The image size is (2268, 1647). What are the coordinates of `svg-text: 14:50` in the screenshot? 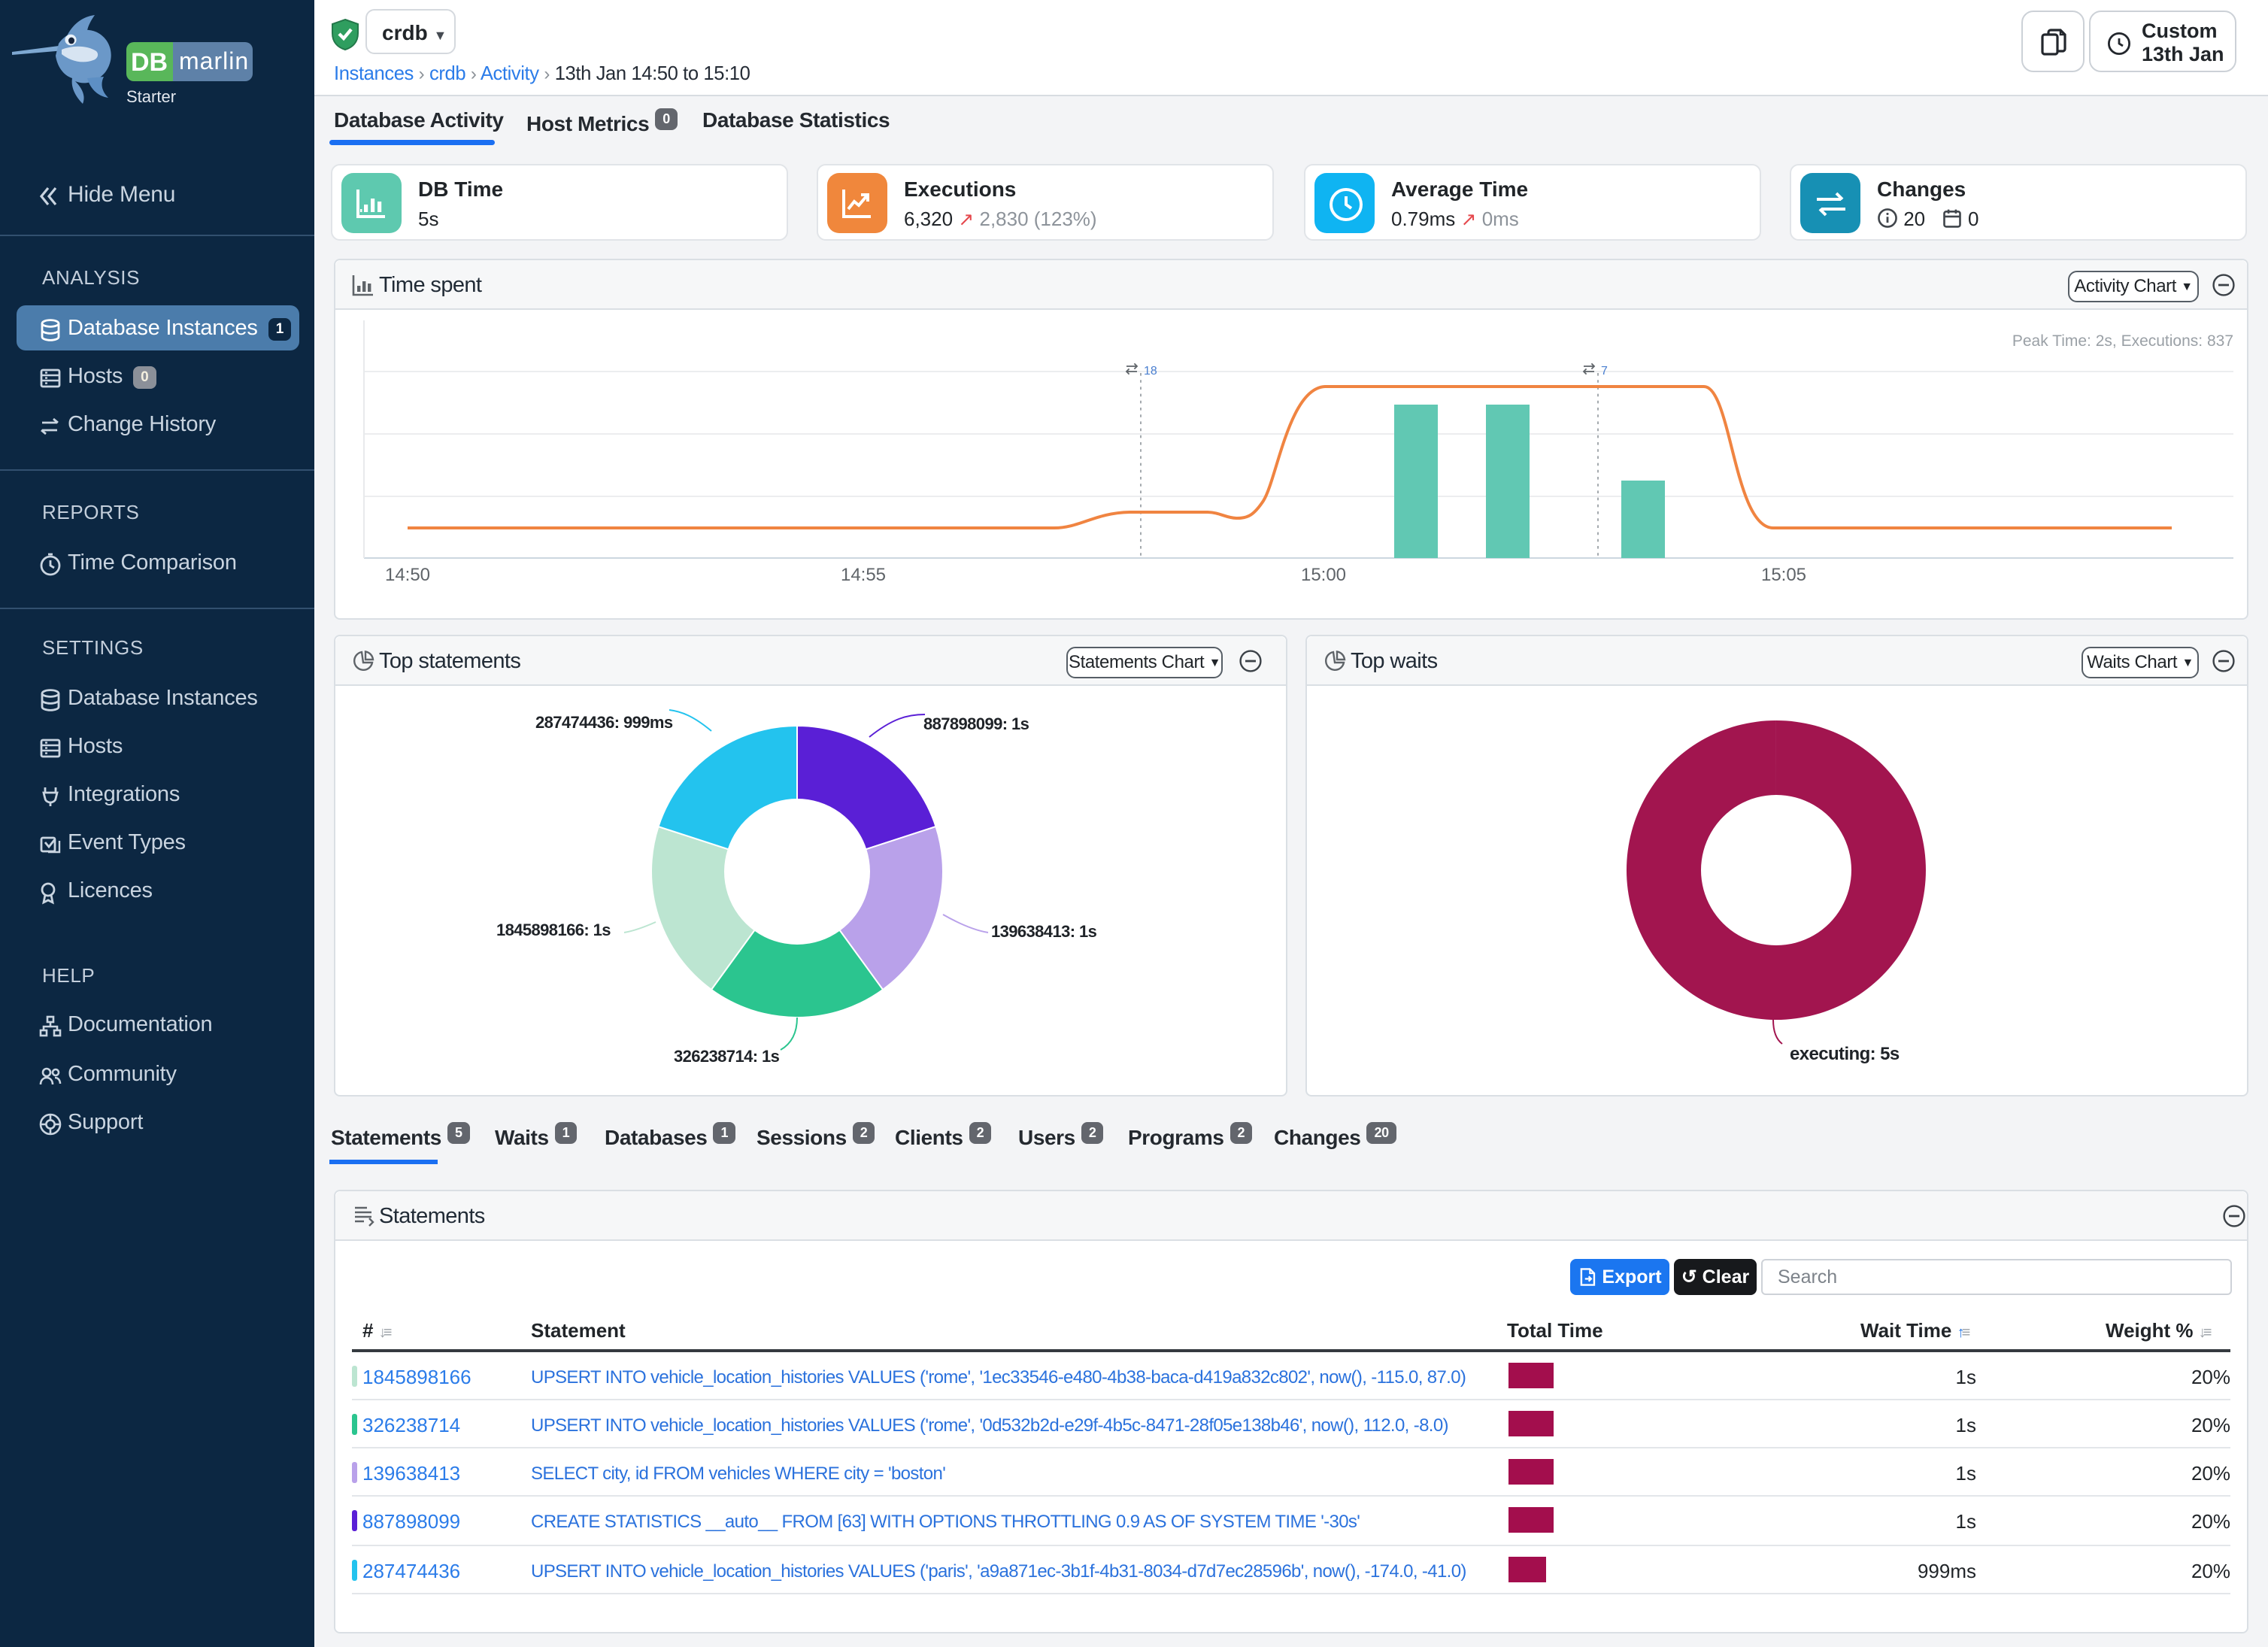 It's located at (407, 575).